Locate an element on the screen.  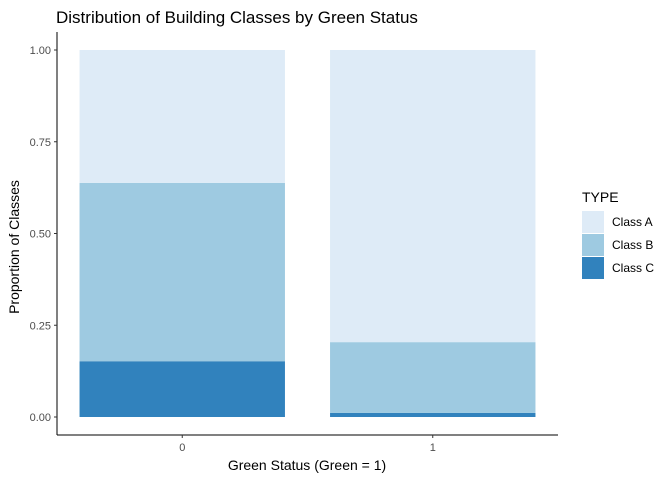
y-tick-label: 0.75 is located at coordinates (40, 143).